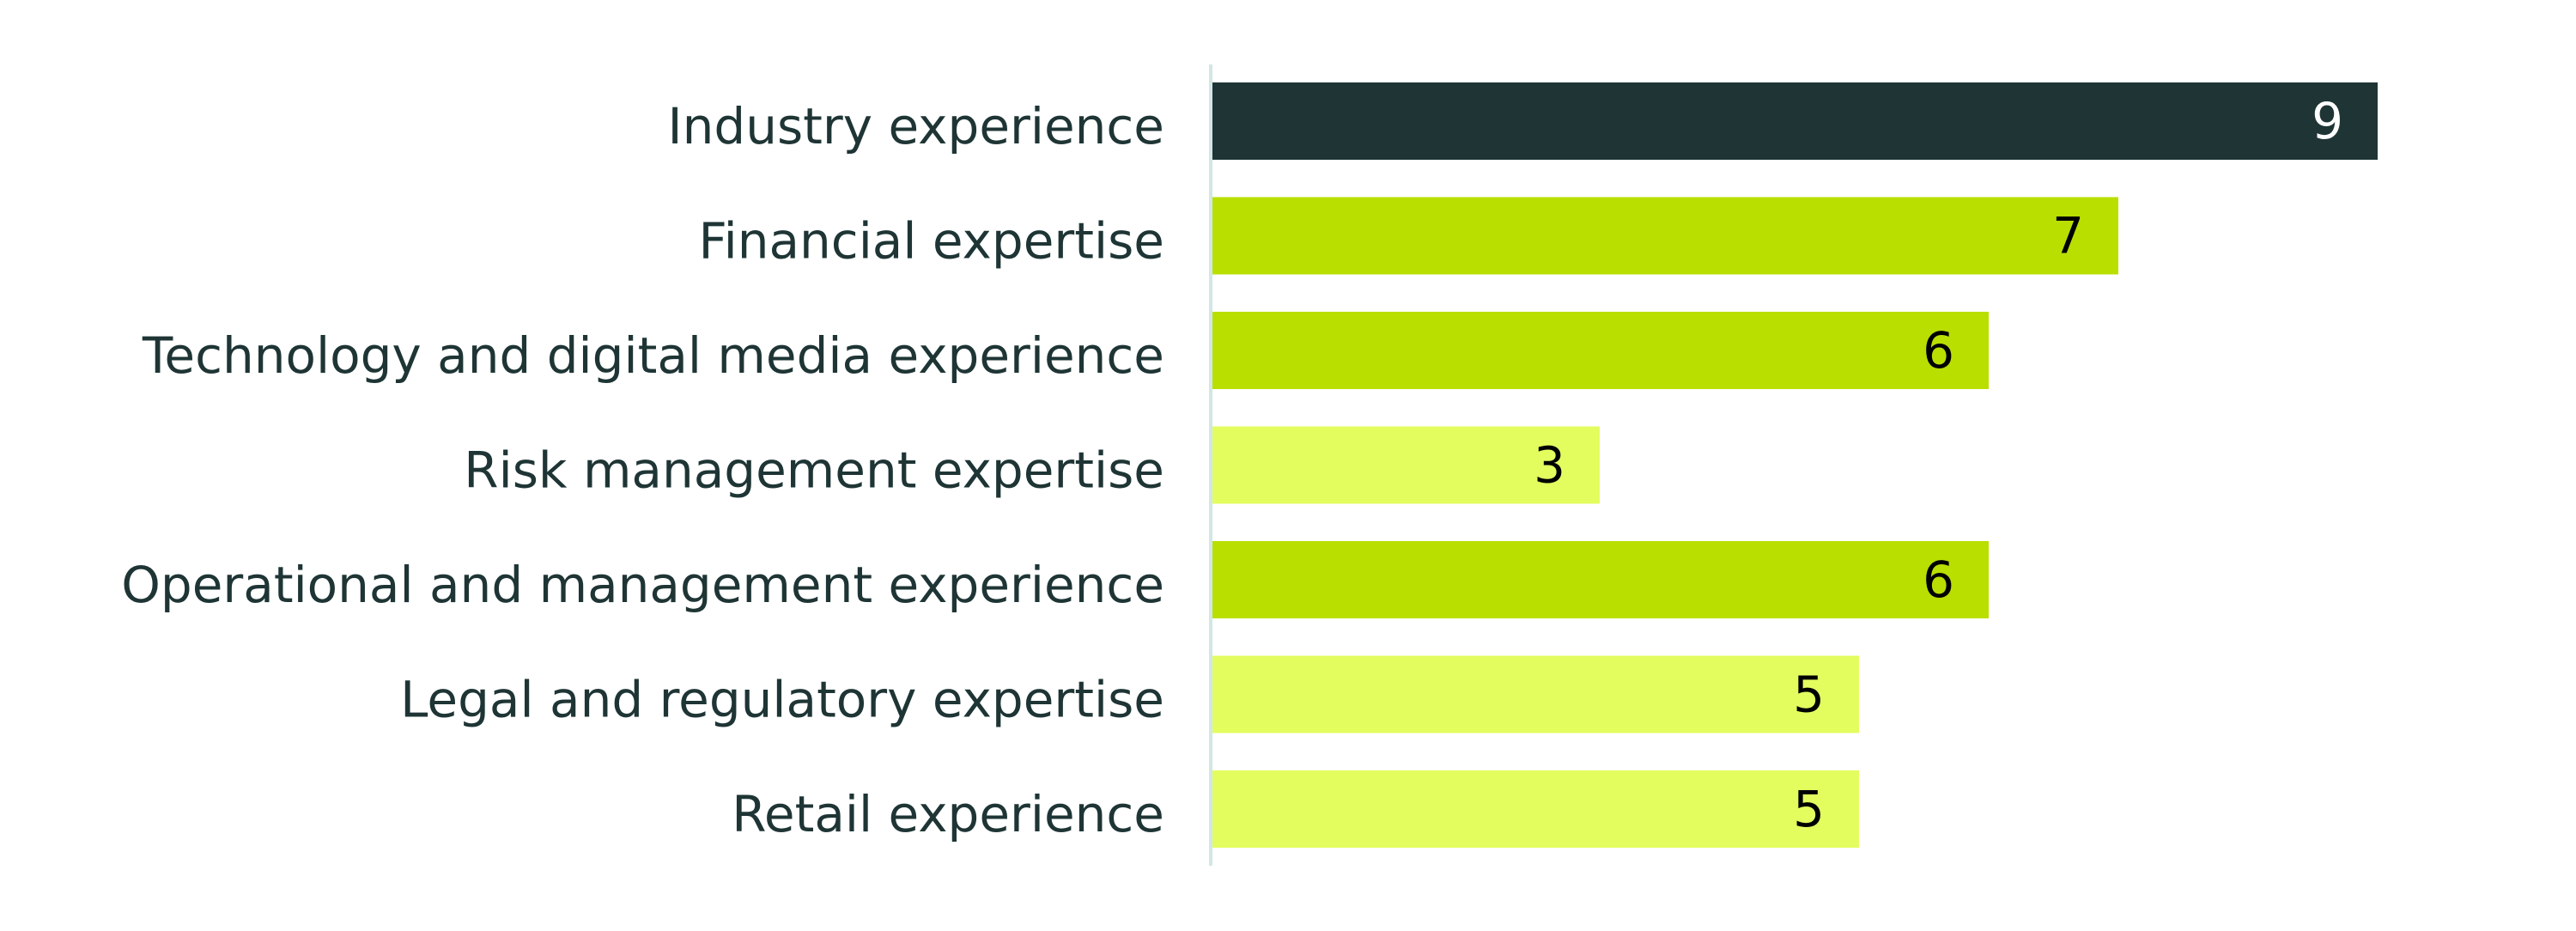 The image size is (2576, 931). What do you see at coordinates (782, 700) in the screenshot?
I see `category-label: Legal and regulatory expertise` at bounding box center [782, 700].